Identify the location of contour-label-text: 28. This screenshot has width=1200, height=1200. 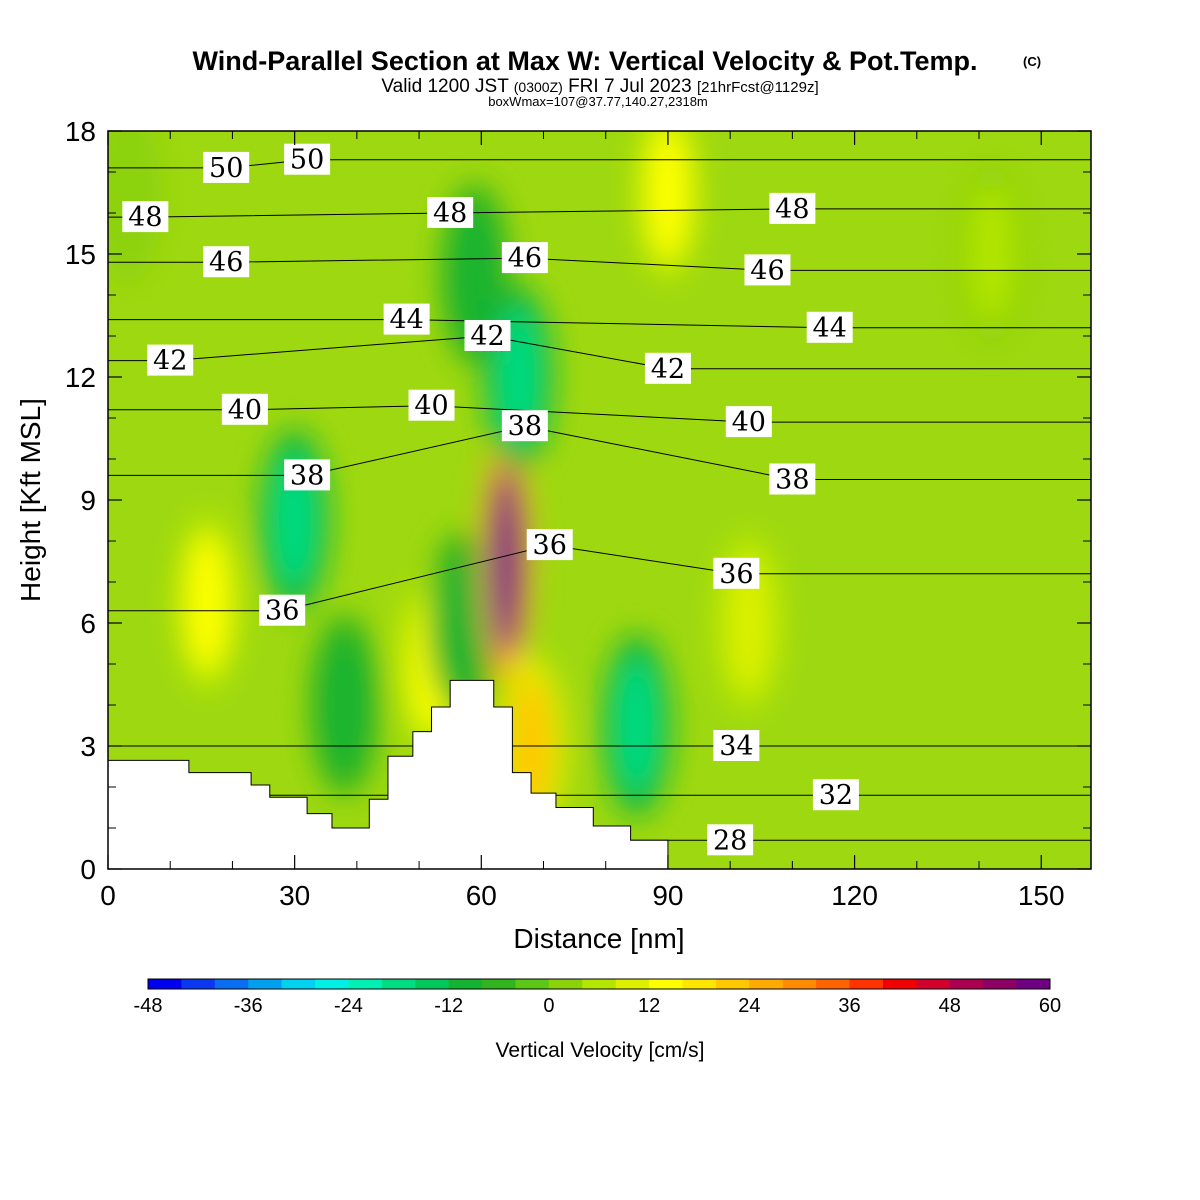
(730, 840).